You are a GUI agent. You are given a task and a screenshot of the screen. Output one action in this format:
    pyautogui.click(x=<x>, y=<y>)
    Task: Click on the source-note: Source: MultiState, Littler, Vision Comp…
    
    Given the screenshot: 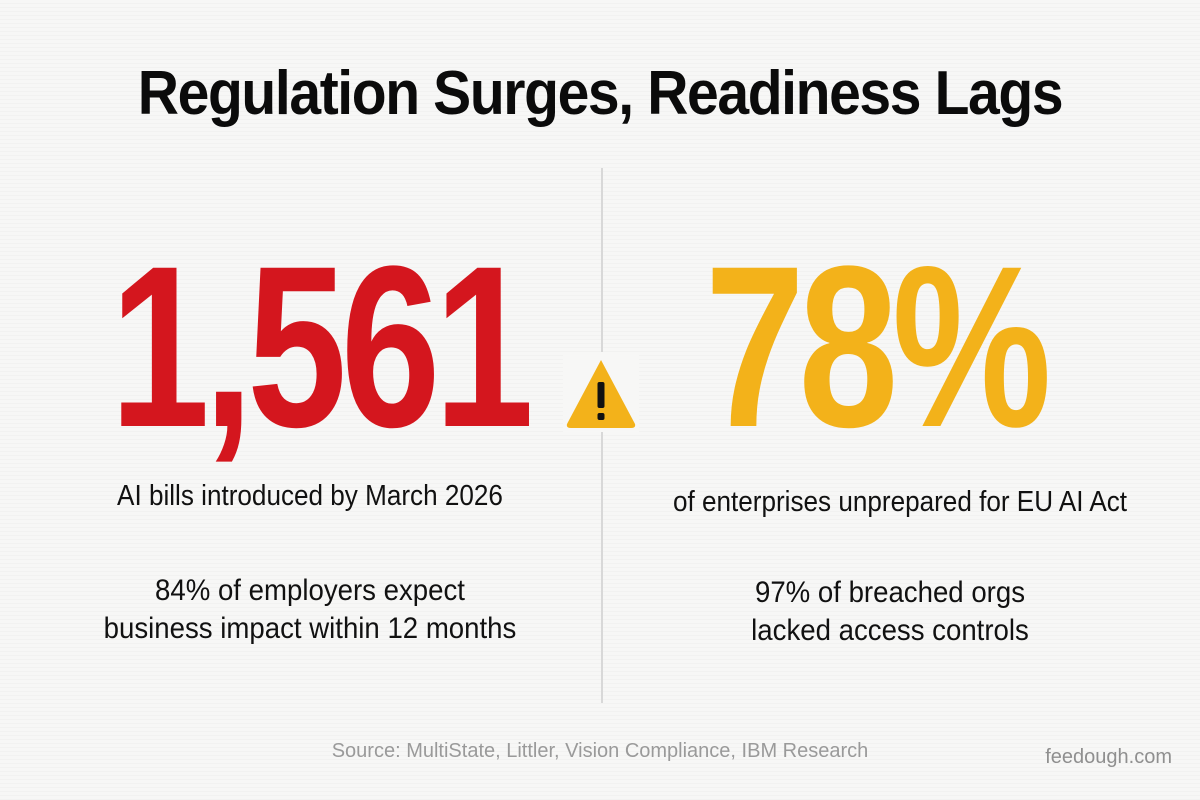 What is the action you would take?
    pyautogui.click(x=600, y=751)
    